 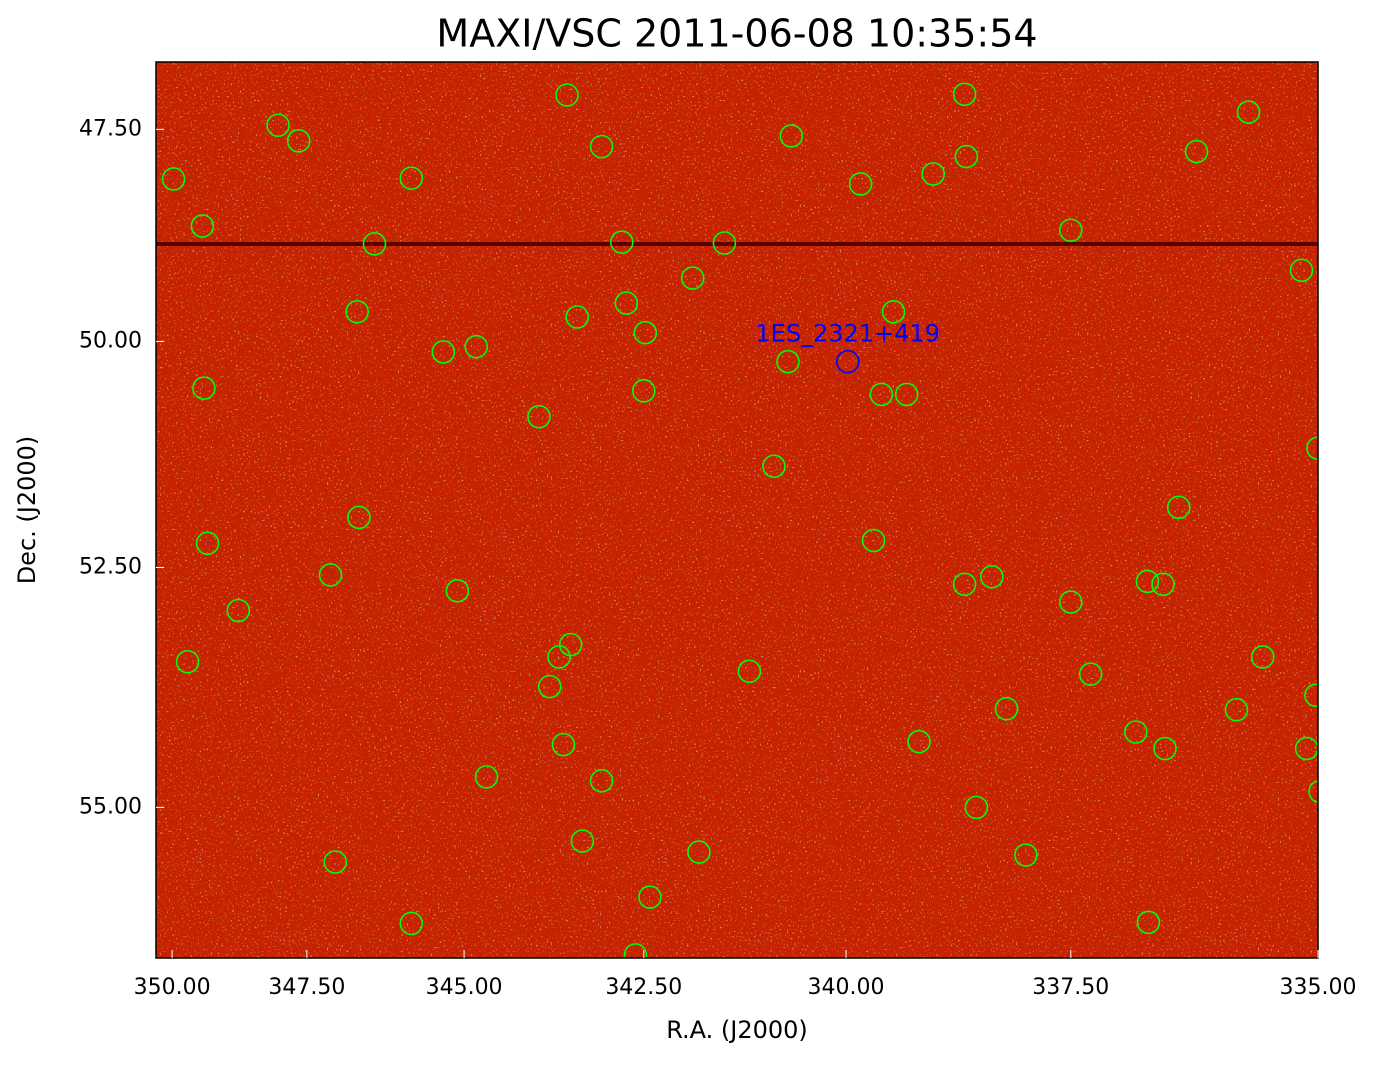 I want to click on x-tick-label: 340.00, so click(x=846, y=987).